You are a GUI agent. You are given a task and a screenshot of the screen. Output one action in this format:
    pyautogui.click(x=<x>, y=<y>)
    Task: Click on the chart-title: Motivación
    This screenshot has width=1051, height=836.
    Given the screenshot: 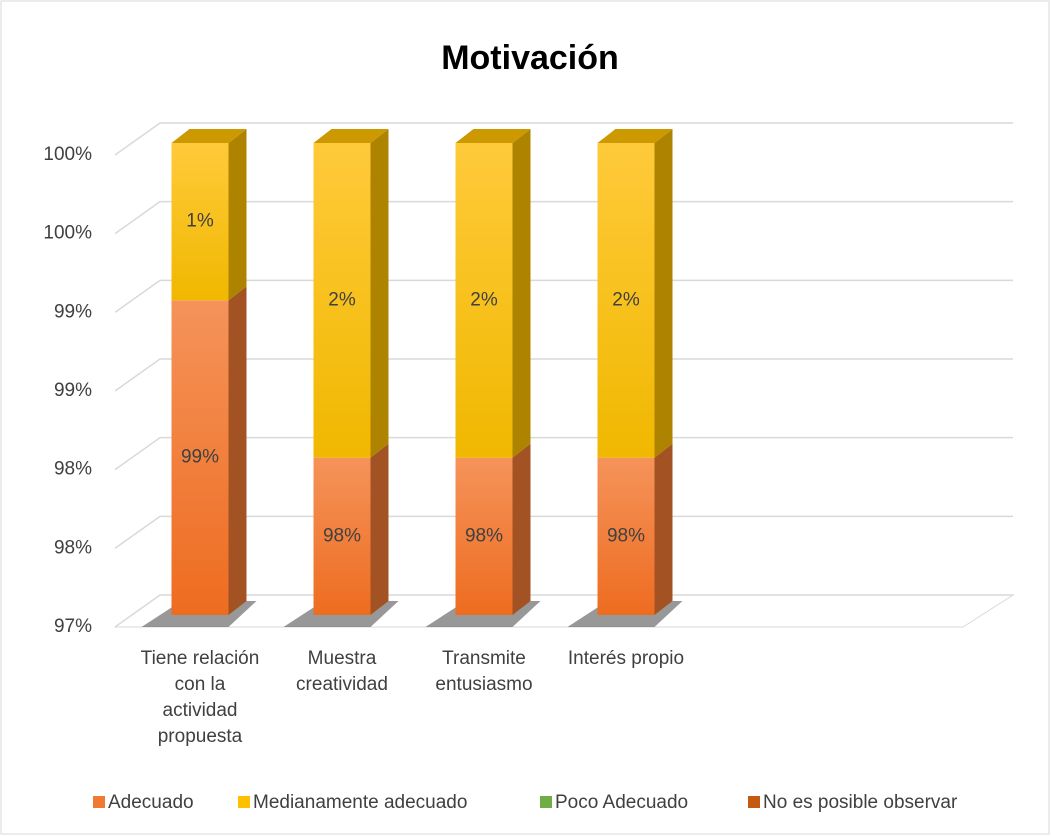 What is the action you would take?
    pyautogui.click(x=530, y=58)
    